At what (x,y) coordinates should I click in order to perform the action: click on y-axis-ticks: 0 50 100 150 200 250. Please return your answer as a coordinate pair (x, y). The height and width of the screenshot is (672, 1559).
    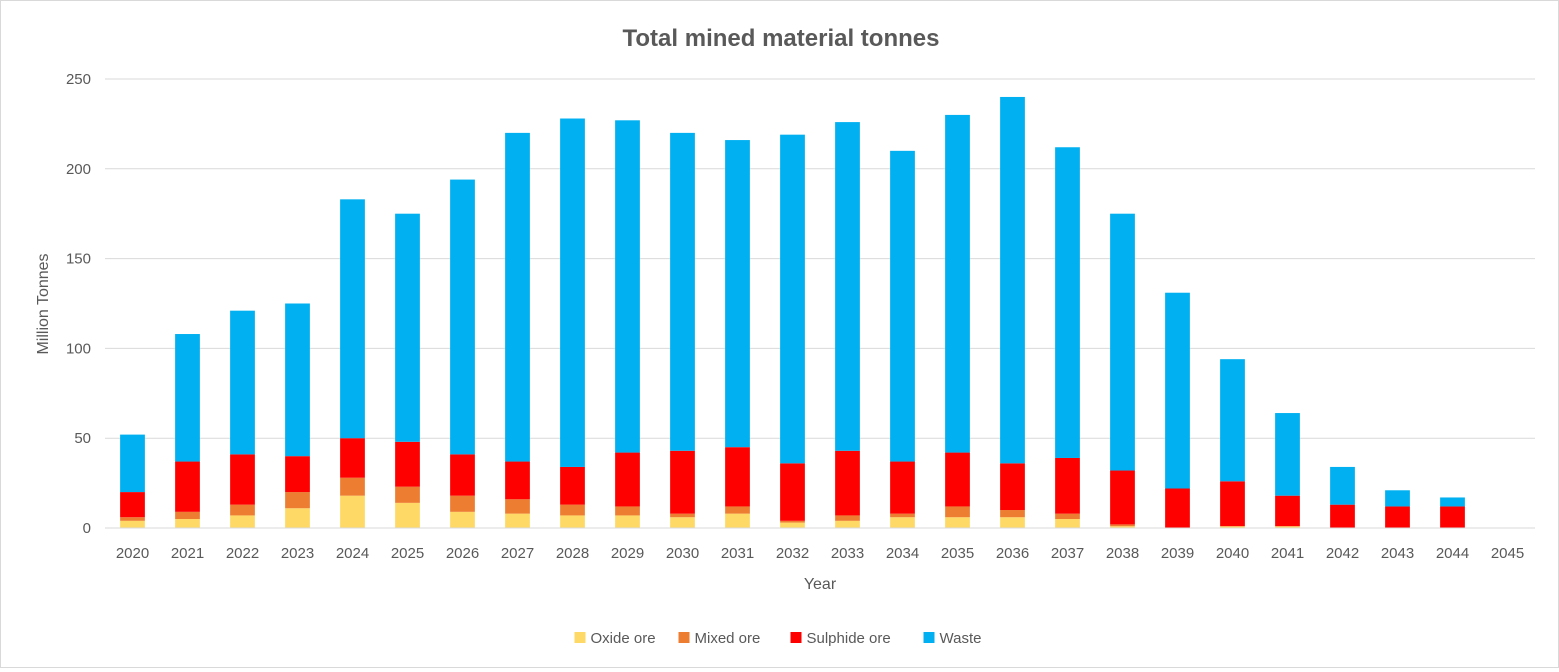
    Looking at the image, I should click on (78, 304).